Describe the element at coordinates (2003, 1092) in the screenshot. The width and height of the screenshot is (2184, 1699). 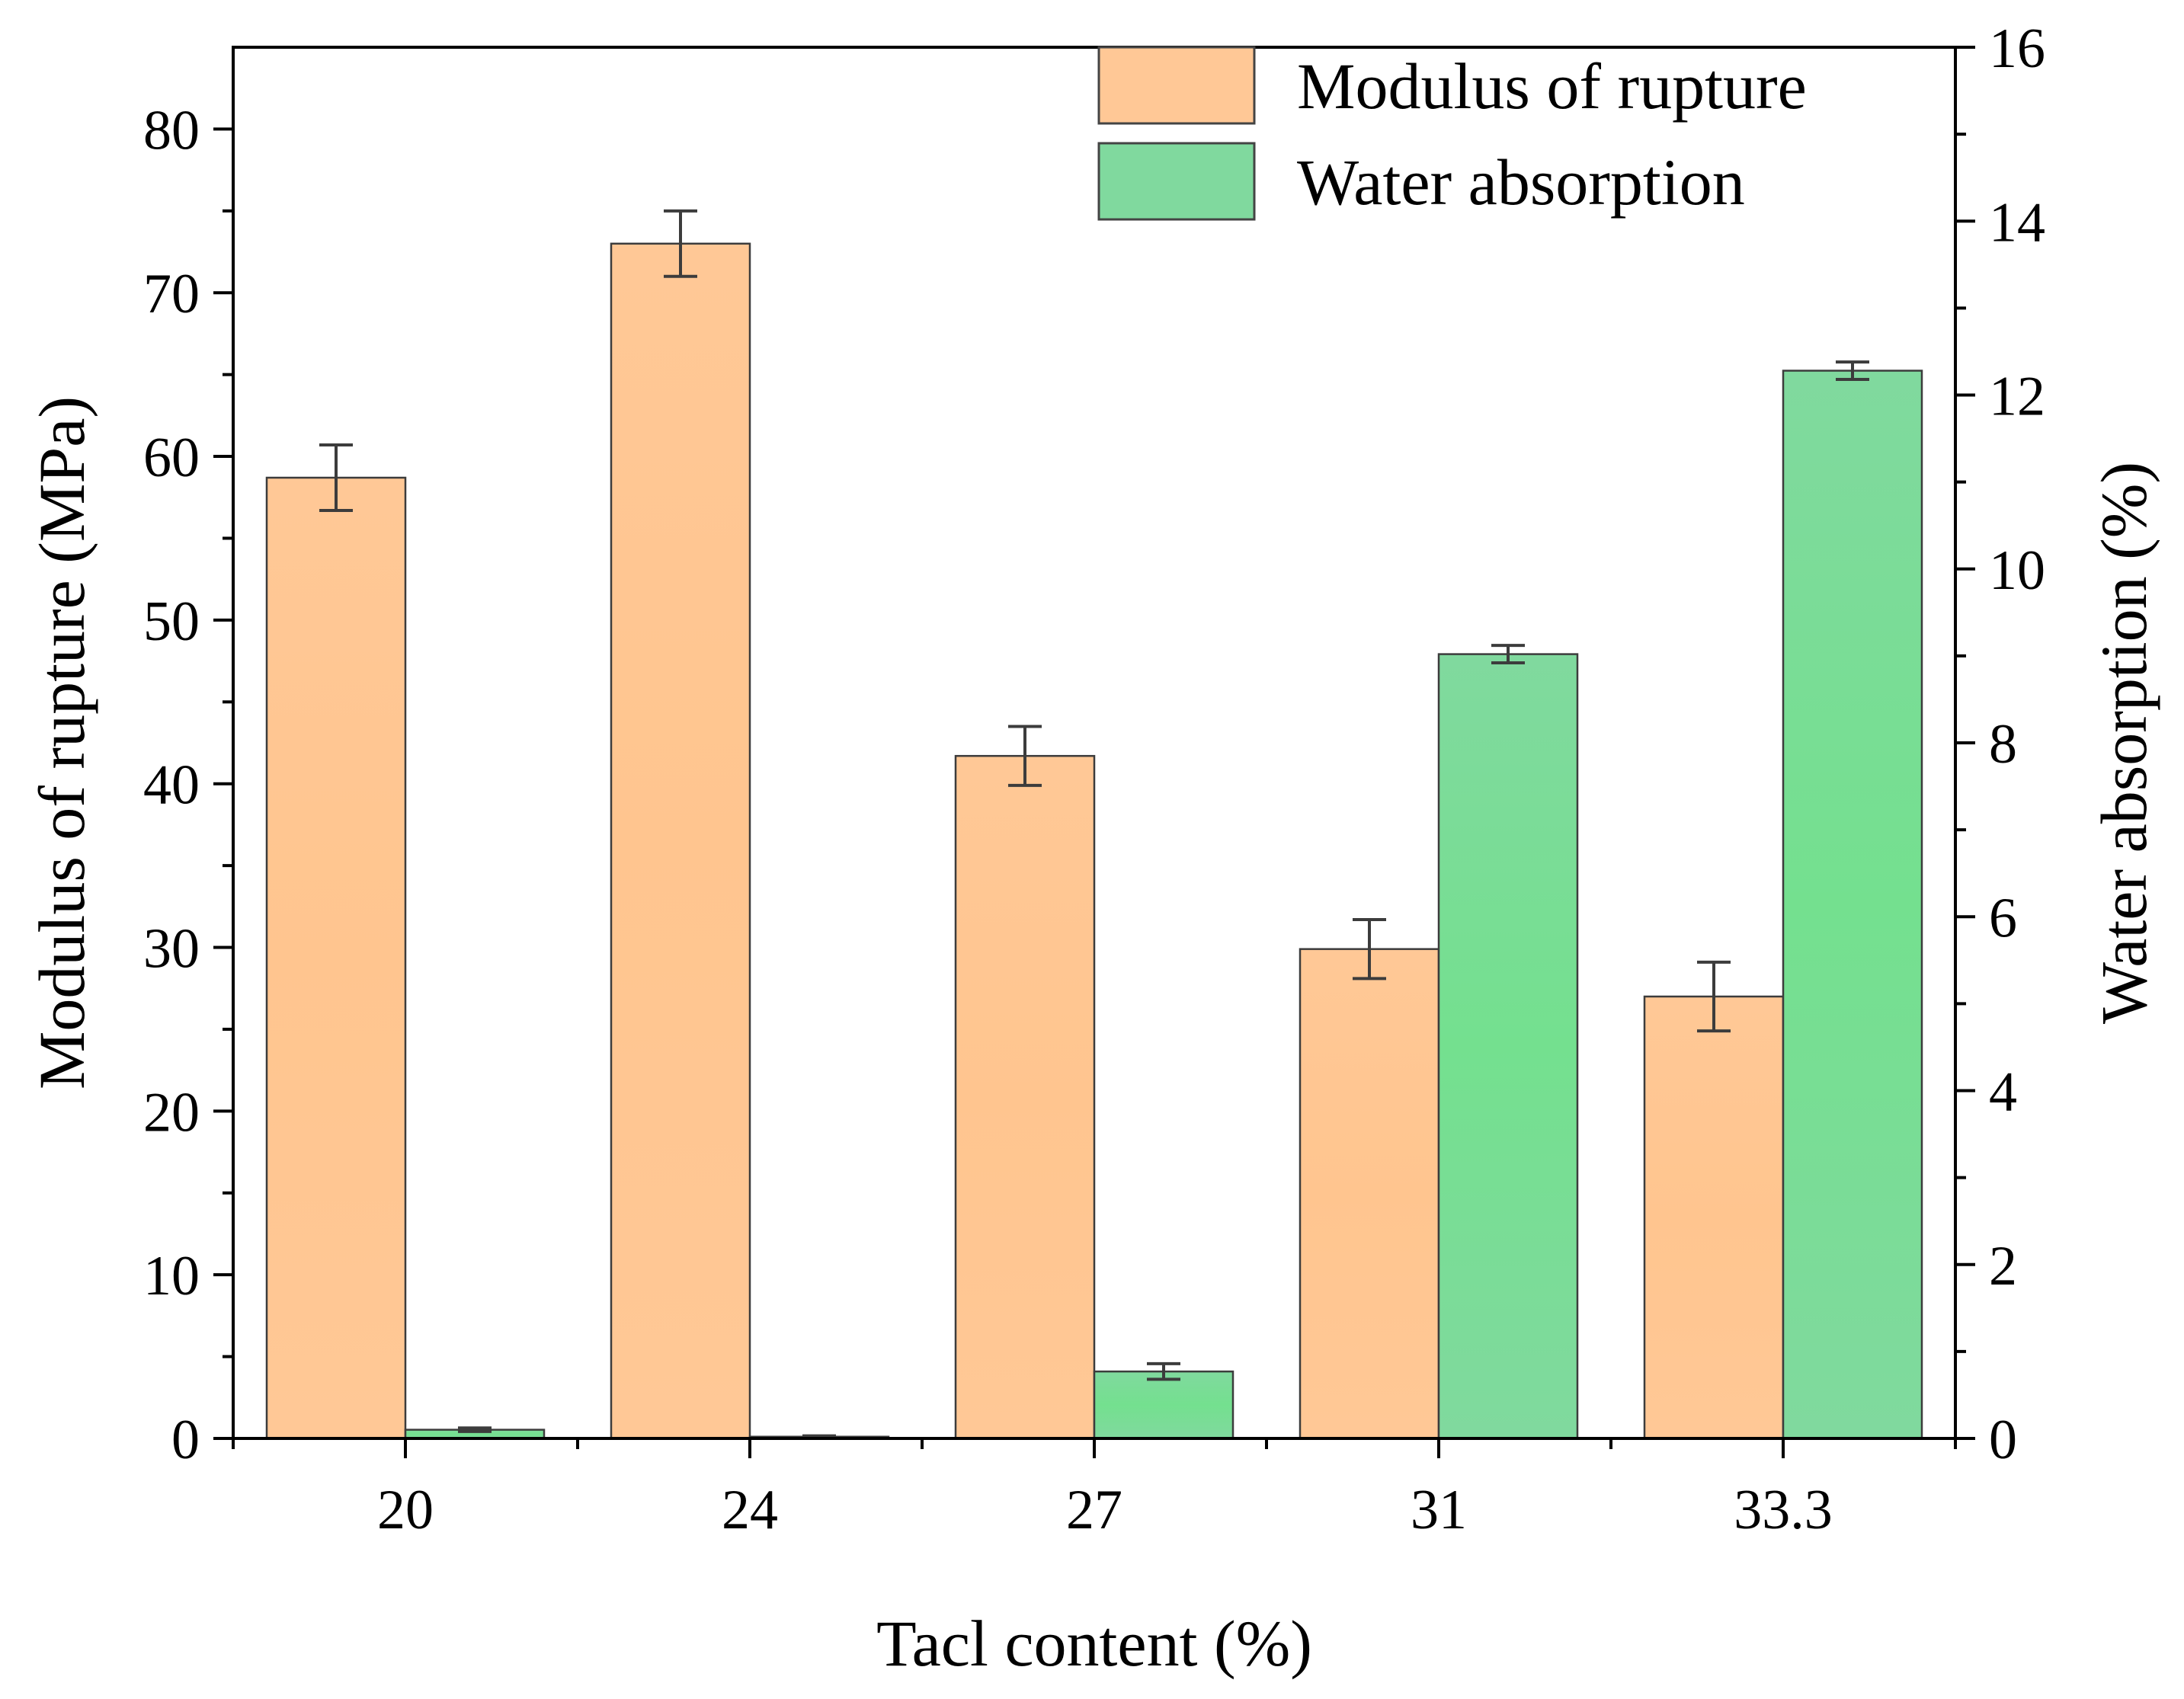
I see `y2-tick-label: 4` at that location.